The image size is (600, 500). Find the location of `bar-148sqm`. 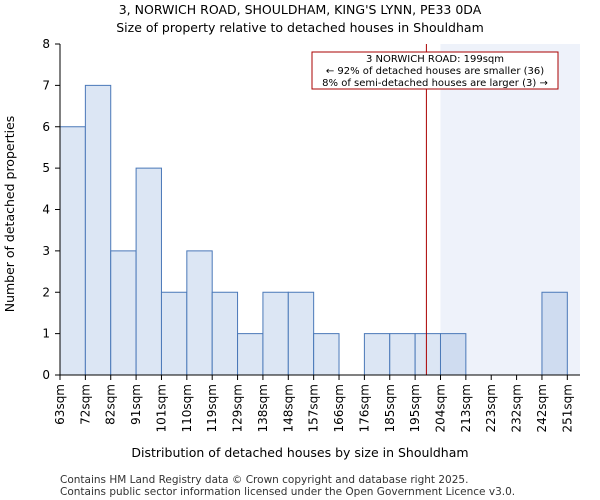

bar-148sqm is located at coordinates (301, 333).